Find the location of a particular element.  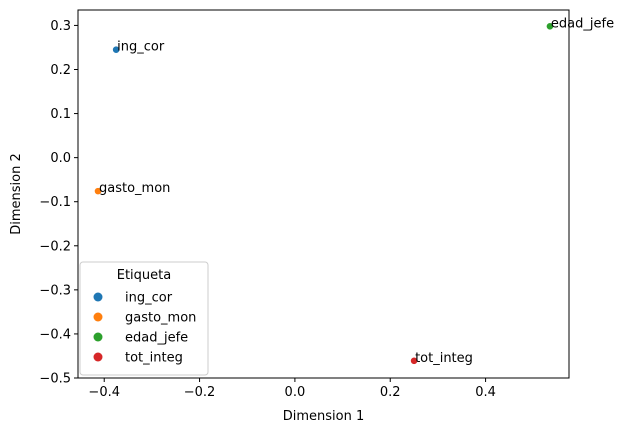

legend-label-tot_integ: tot_integ is located at coordinates (154, 358).